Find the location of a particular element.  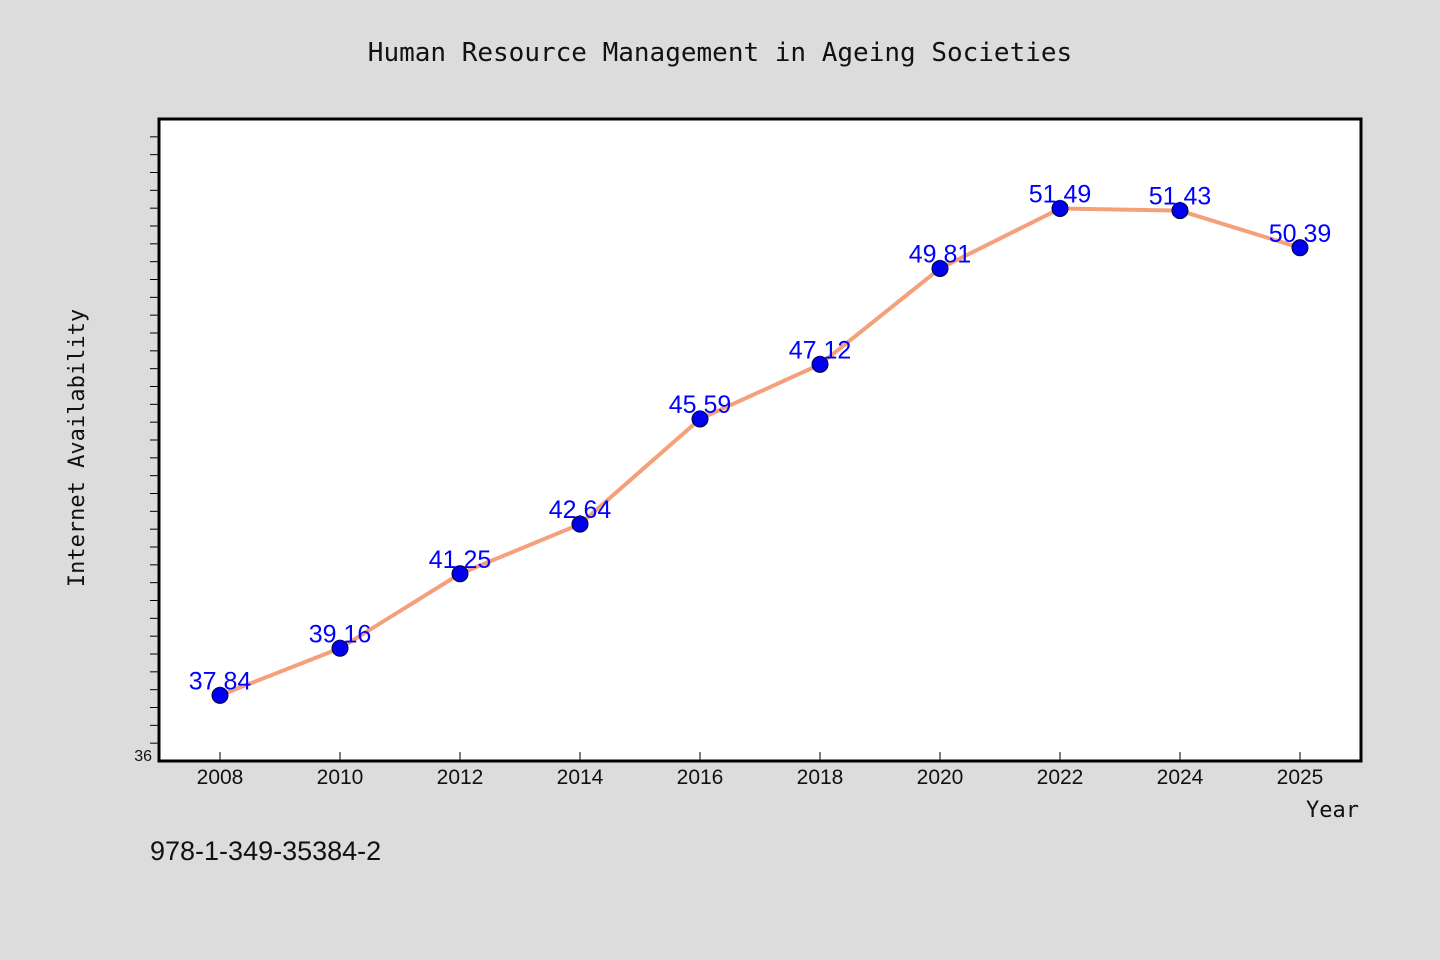

x-tick-label: 2024 is located at coordinates (1180, 777).